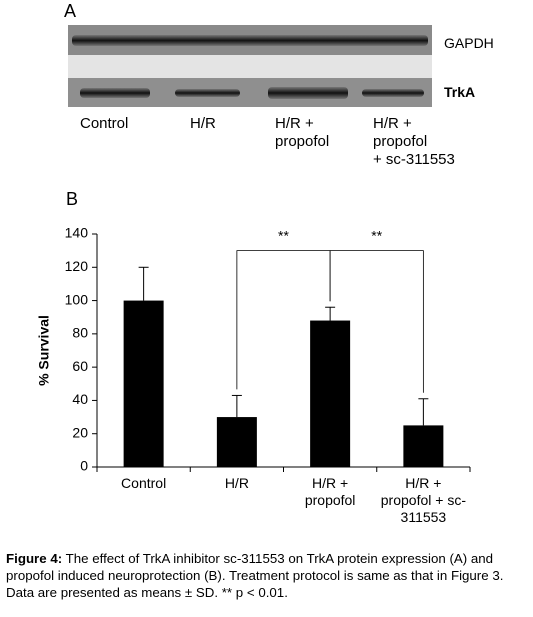 This screenshot has width=533, height=617. I want to click on y-tick-label: 100, so click(77, 299).